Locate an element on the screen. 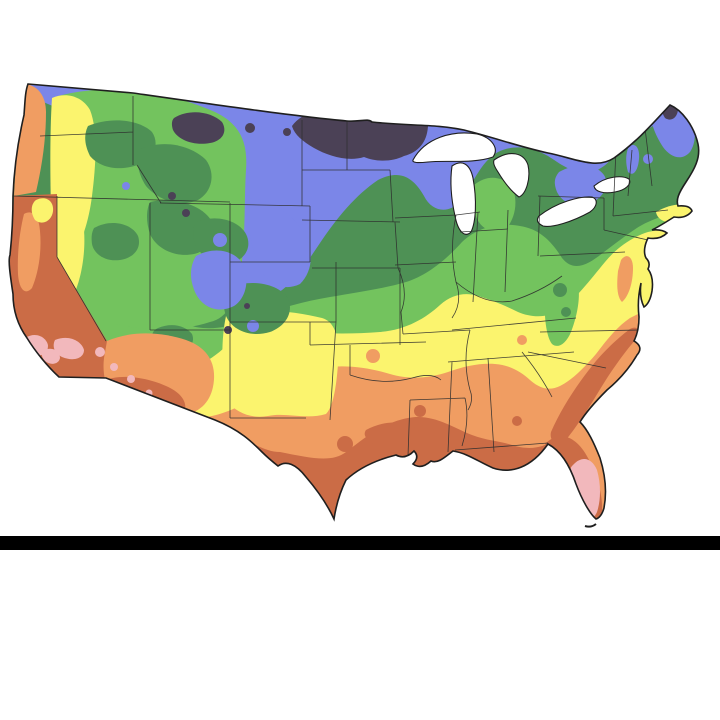 The image size is (720, 720). zone-4-northeast-patches is located at coordinates (624, 154).